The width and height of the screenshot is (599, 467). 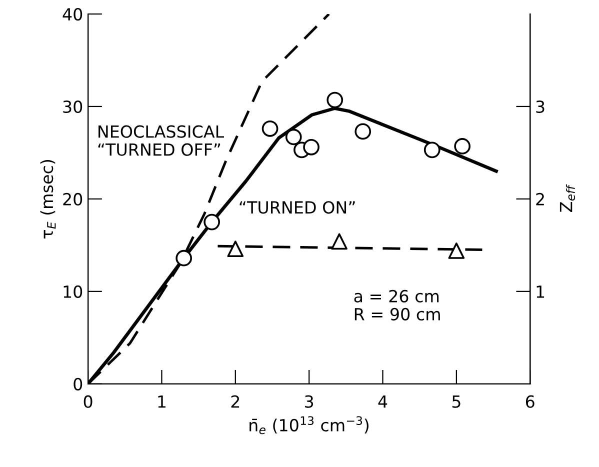 What do you see at coordinates (161, 140) in the screenshot?
I see `annotation: NEOCLASSICAL “TURNED OFF”` at bounding box center [161, 140].